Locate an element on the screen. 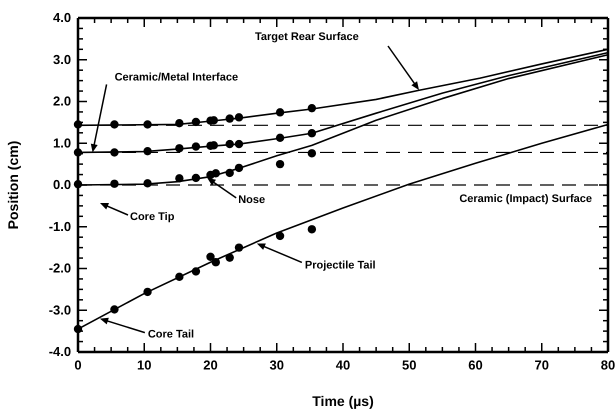  y-tick-label: 2.0 is located at coordinates (62, 101).